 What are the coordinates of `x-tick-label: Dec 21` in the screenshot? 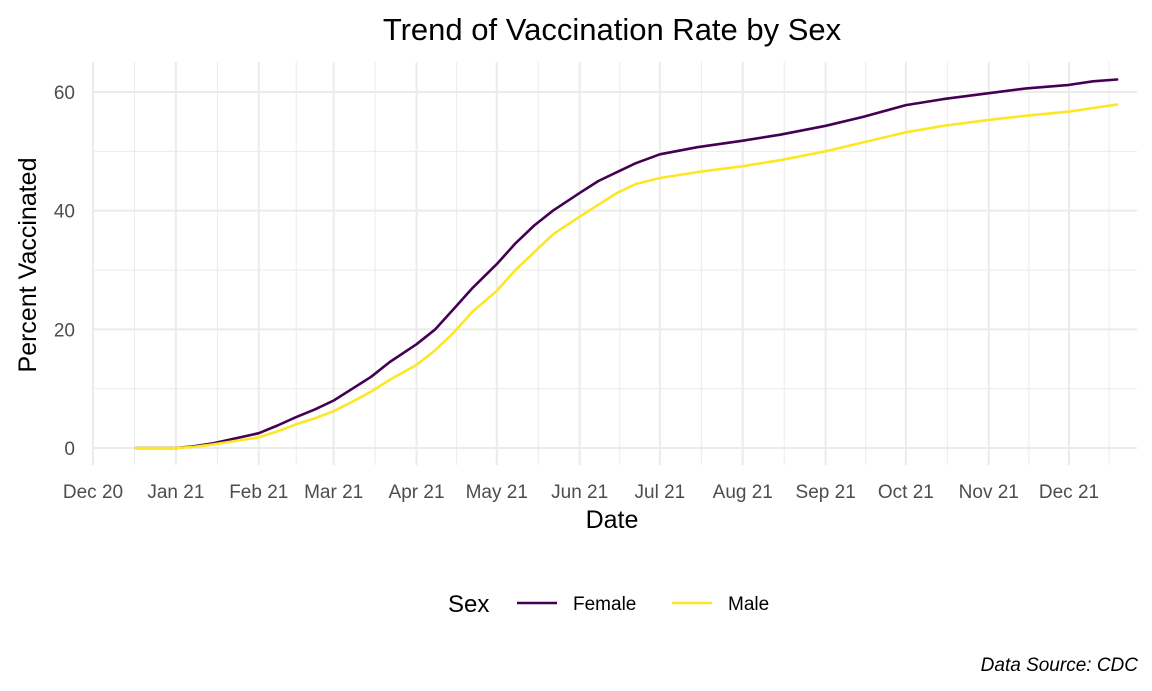 It's located at (1069, 492).